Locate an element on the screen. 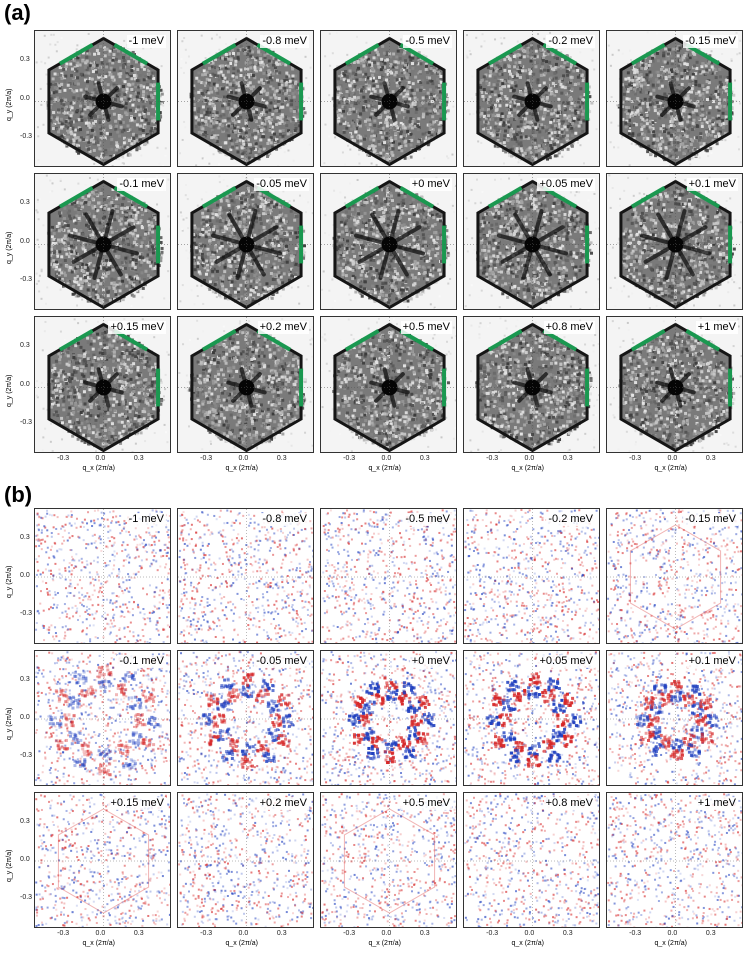  map-tile: +0.1 meV is located at coordinates (674, 718).